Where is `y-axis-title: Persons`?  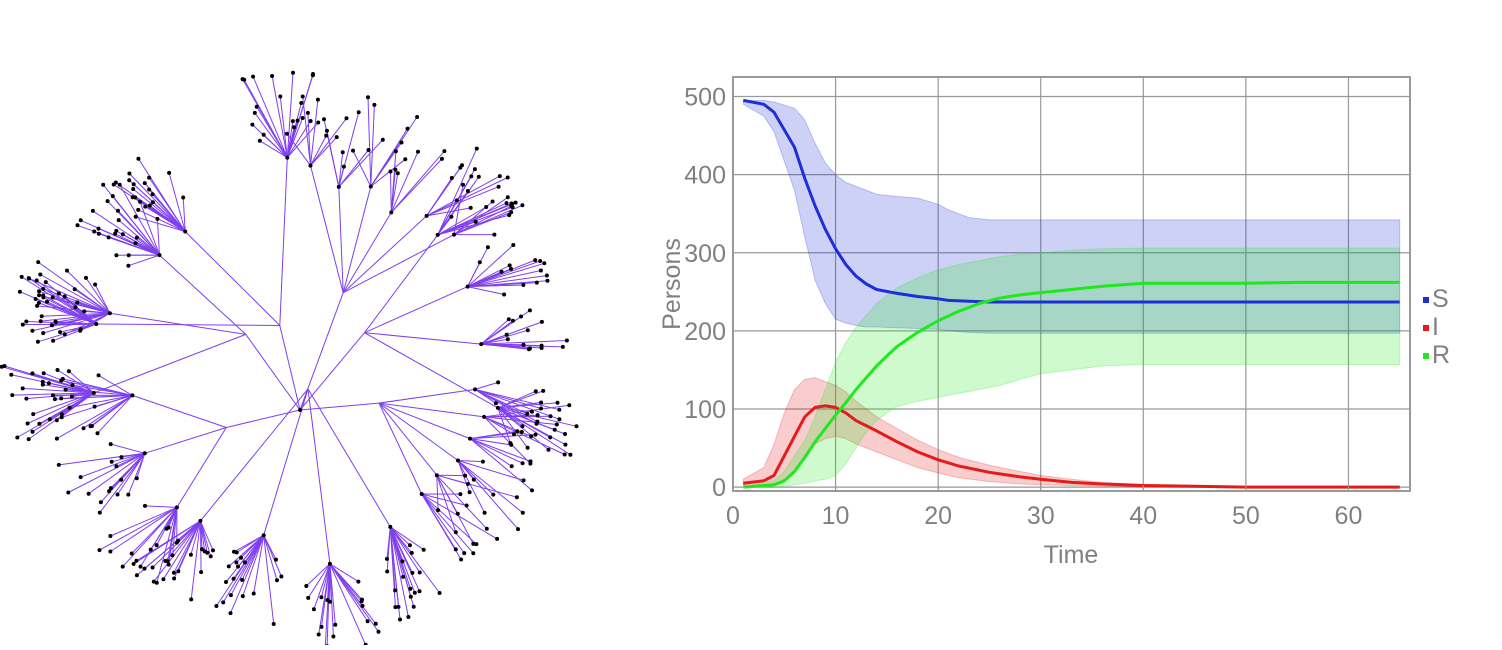 y-axis-title: Persons is located at coordinates (673, 284).